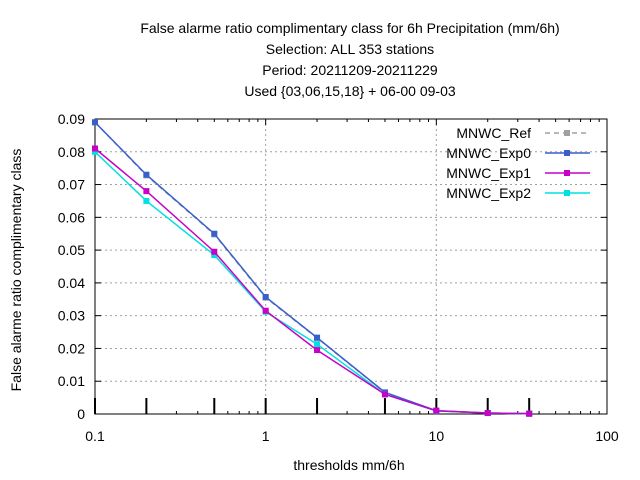 The width and height of the screenshot is (640, 480). I want to click on x-axis-title: thresholds mm/6h, so click(348, 465).